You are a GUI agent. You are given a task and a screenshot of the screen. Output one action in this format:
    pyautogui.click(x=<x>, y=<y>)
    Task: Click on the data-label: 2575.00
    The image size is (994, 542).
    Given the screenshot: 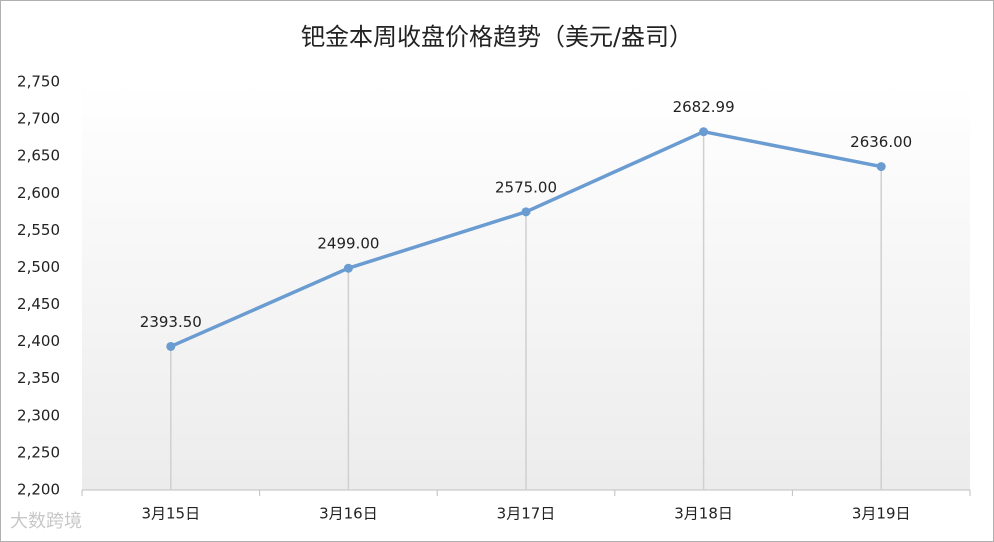 What is the action you would take?
    pyautogui.click(x=526, y=187)
    